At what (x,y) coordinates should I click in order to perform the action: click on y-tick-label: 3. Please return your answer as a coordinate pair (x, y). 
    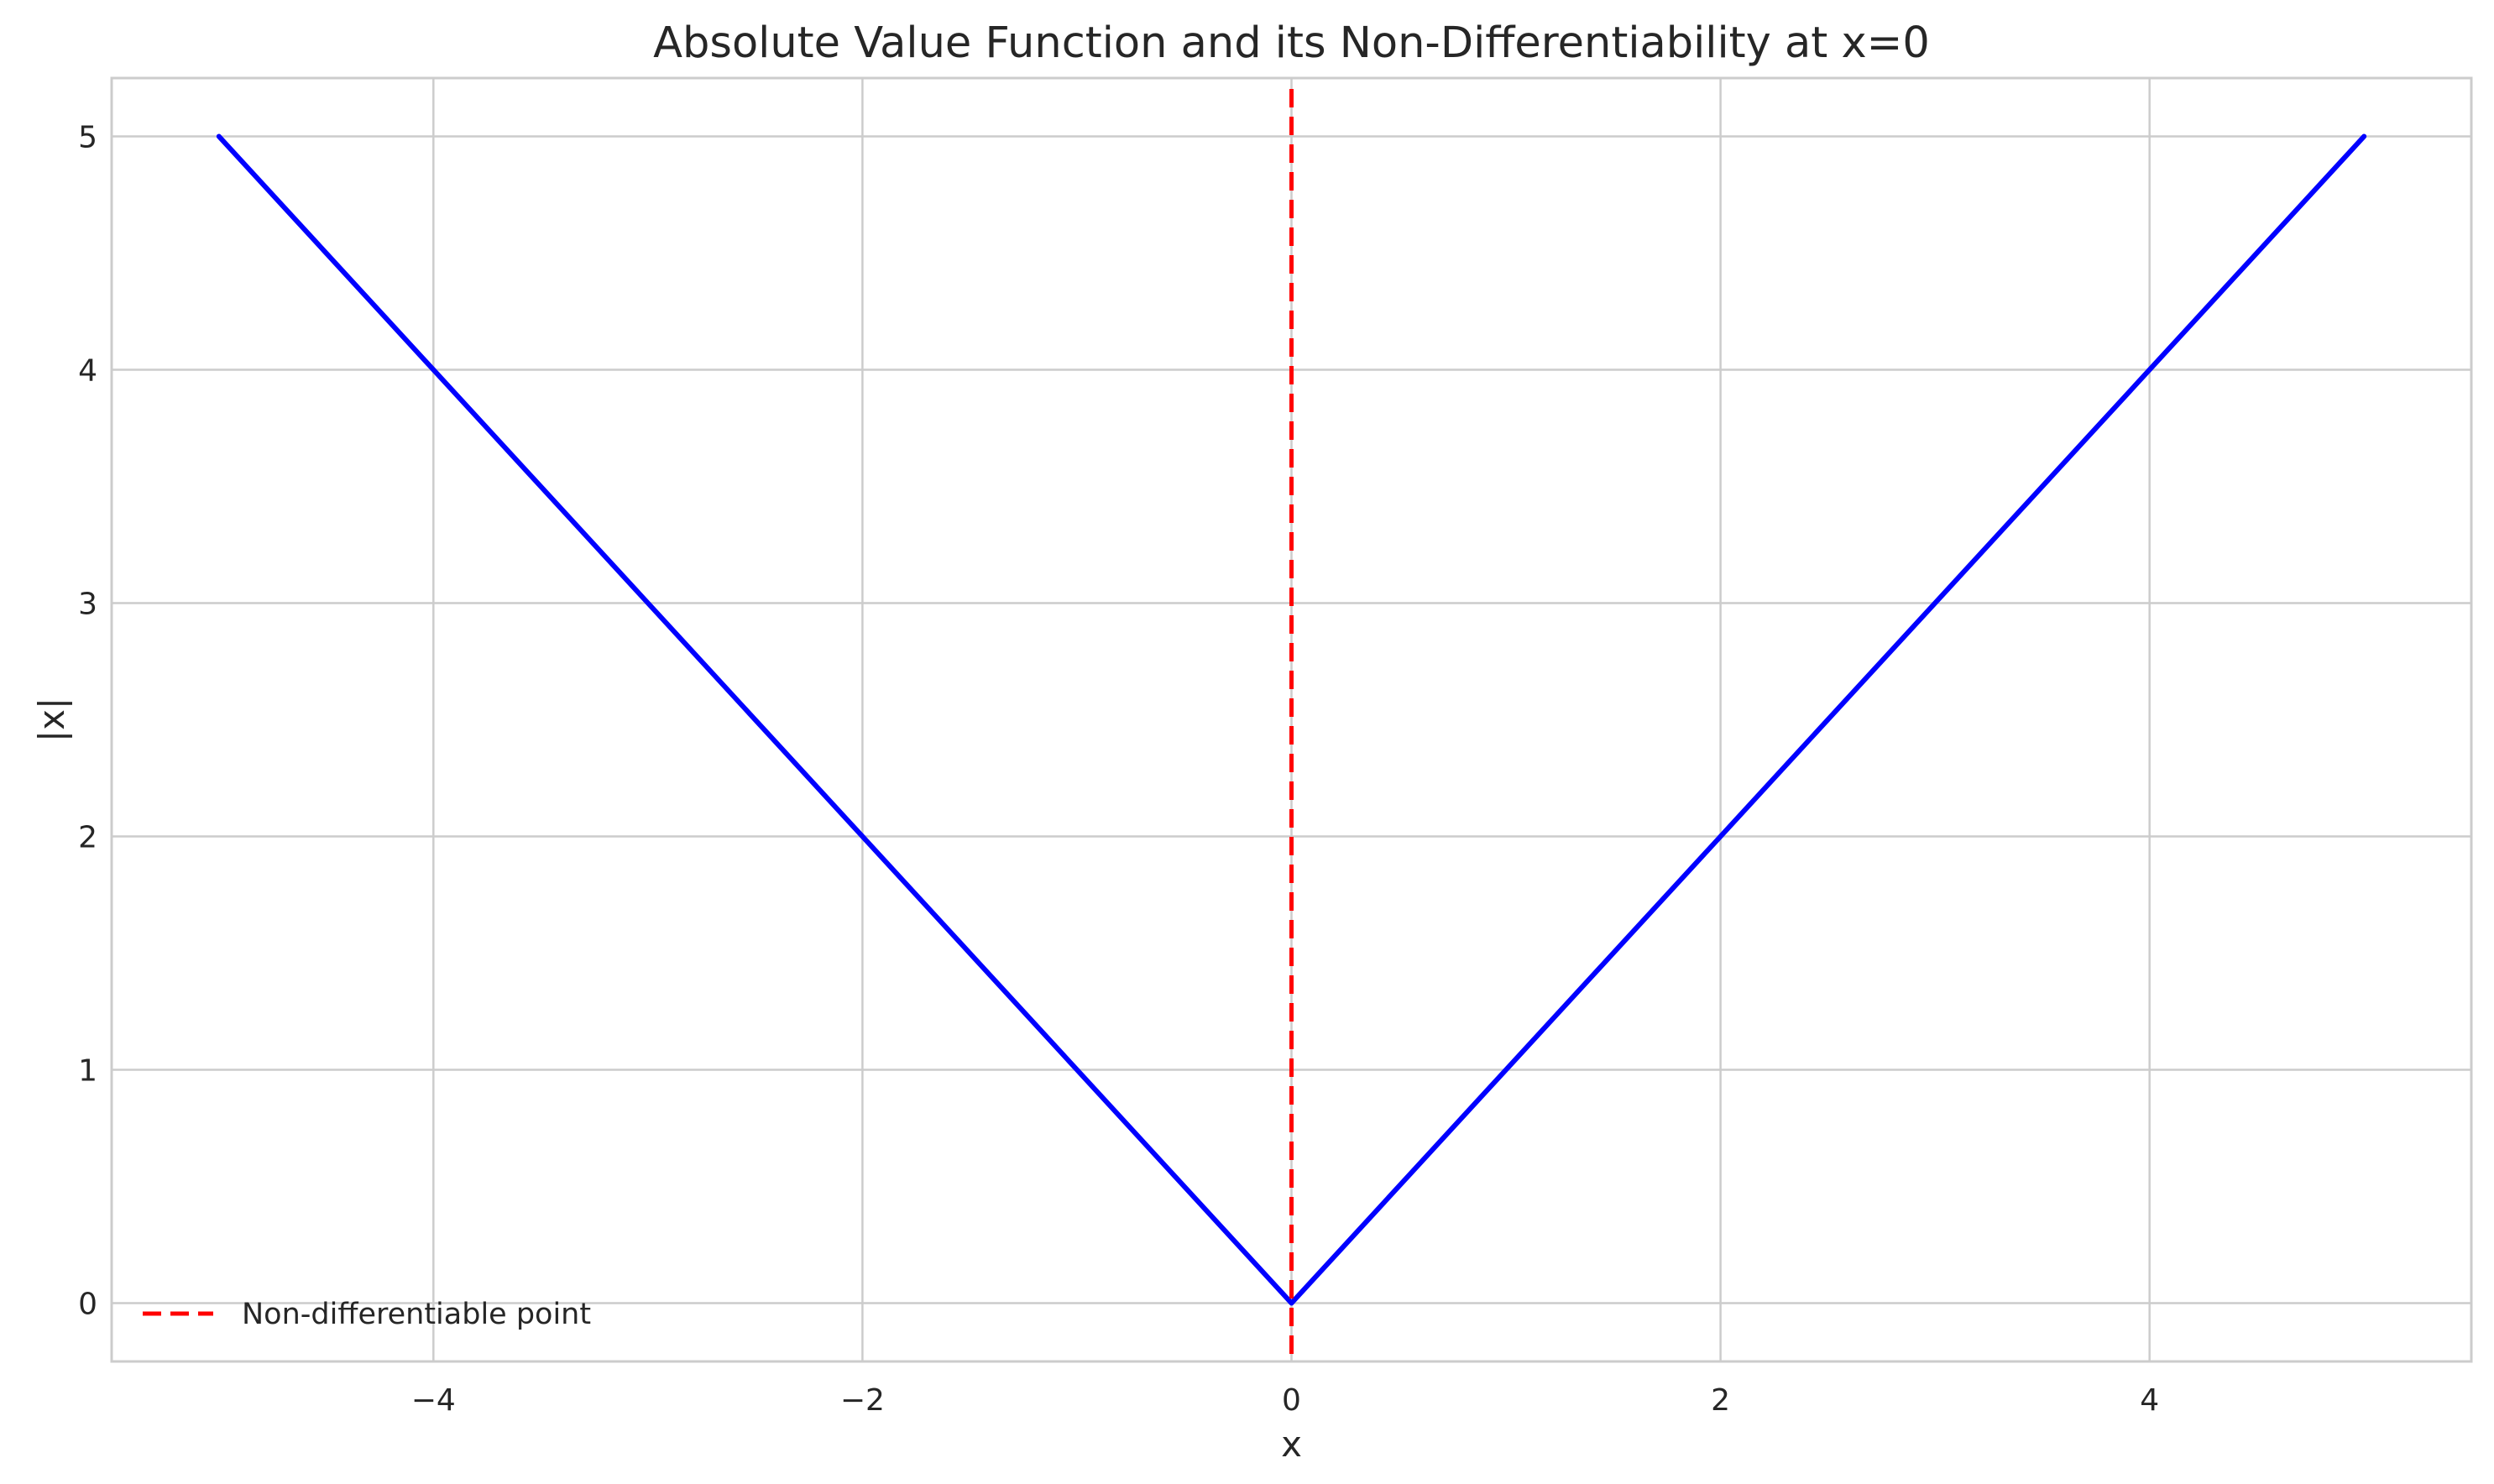
    Looking at the image, I should click on (87, 605).